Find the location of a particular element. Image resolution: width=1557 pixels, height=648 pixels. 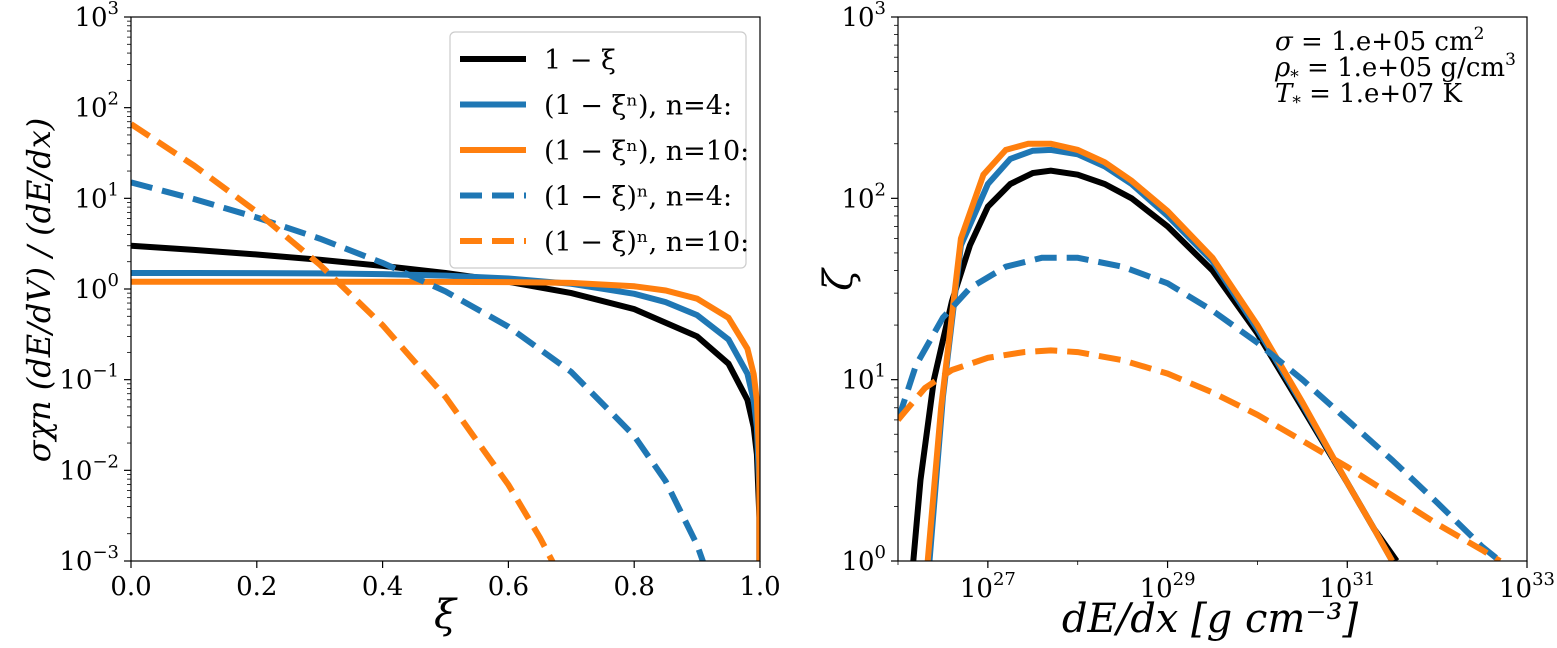

left-y-tick-label-exponent: −2 is located at coordinates (105, 461).